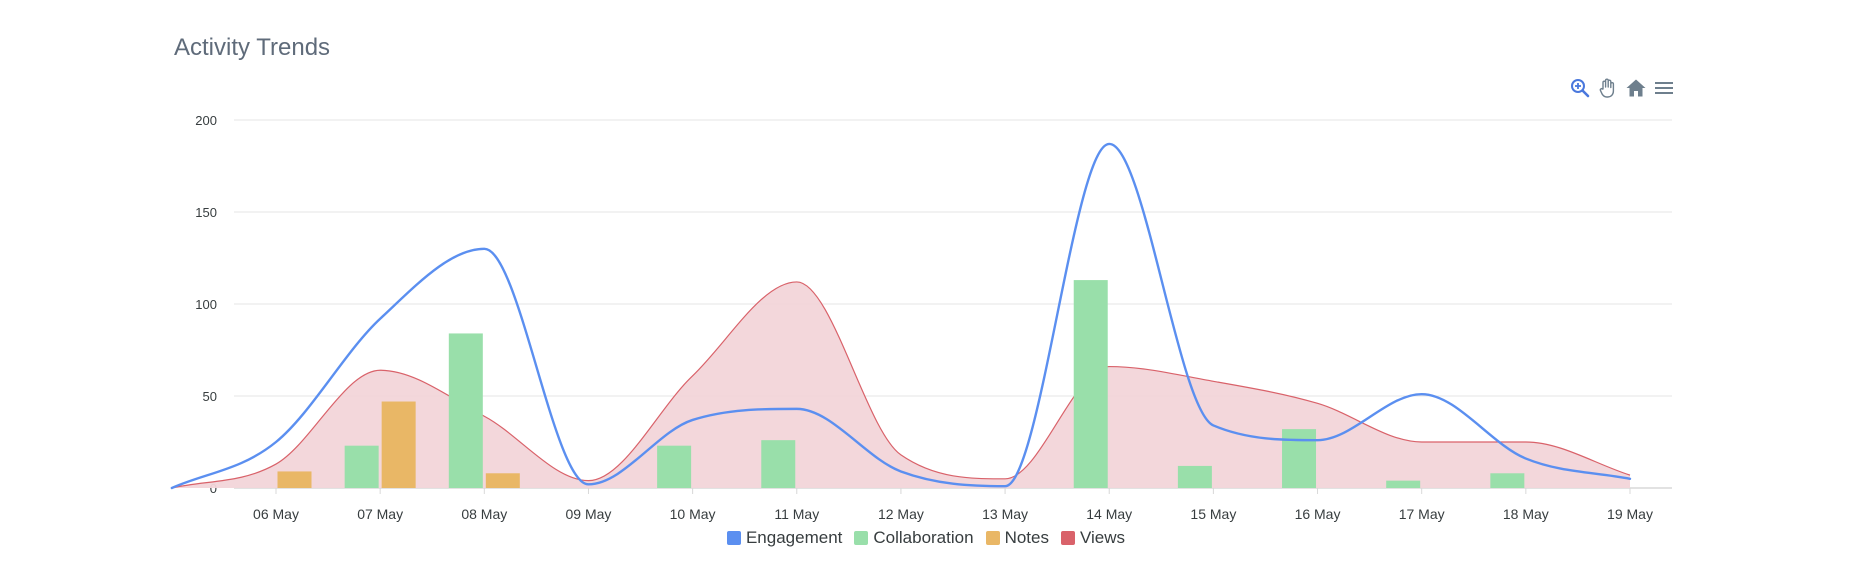 This screenshot has height=562, width=1852. I want to click on y-tick-label: 100, so click(206, 304).